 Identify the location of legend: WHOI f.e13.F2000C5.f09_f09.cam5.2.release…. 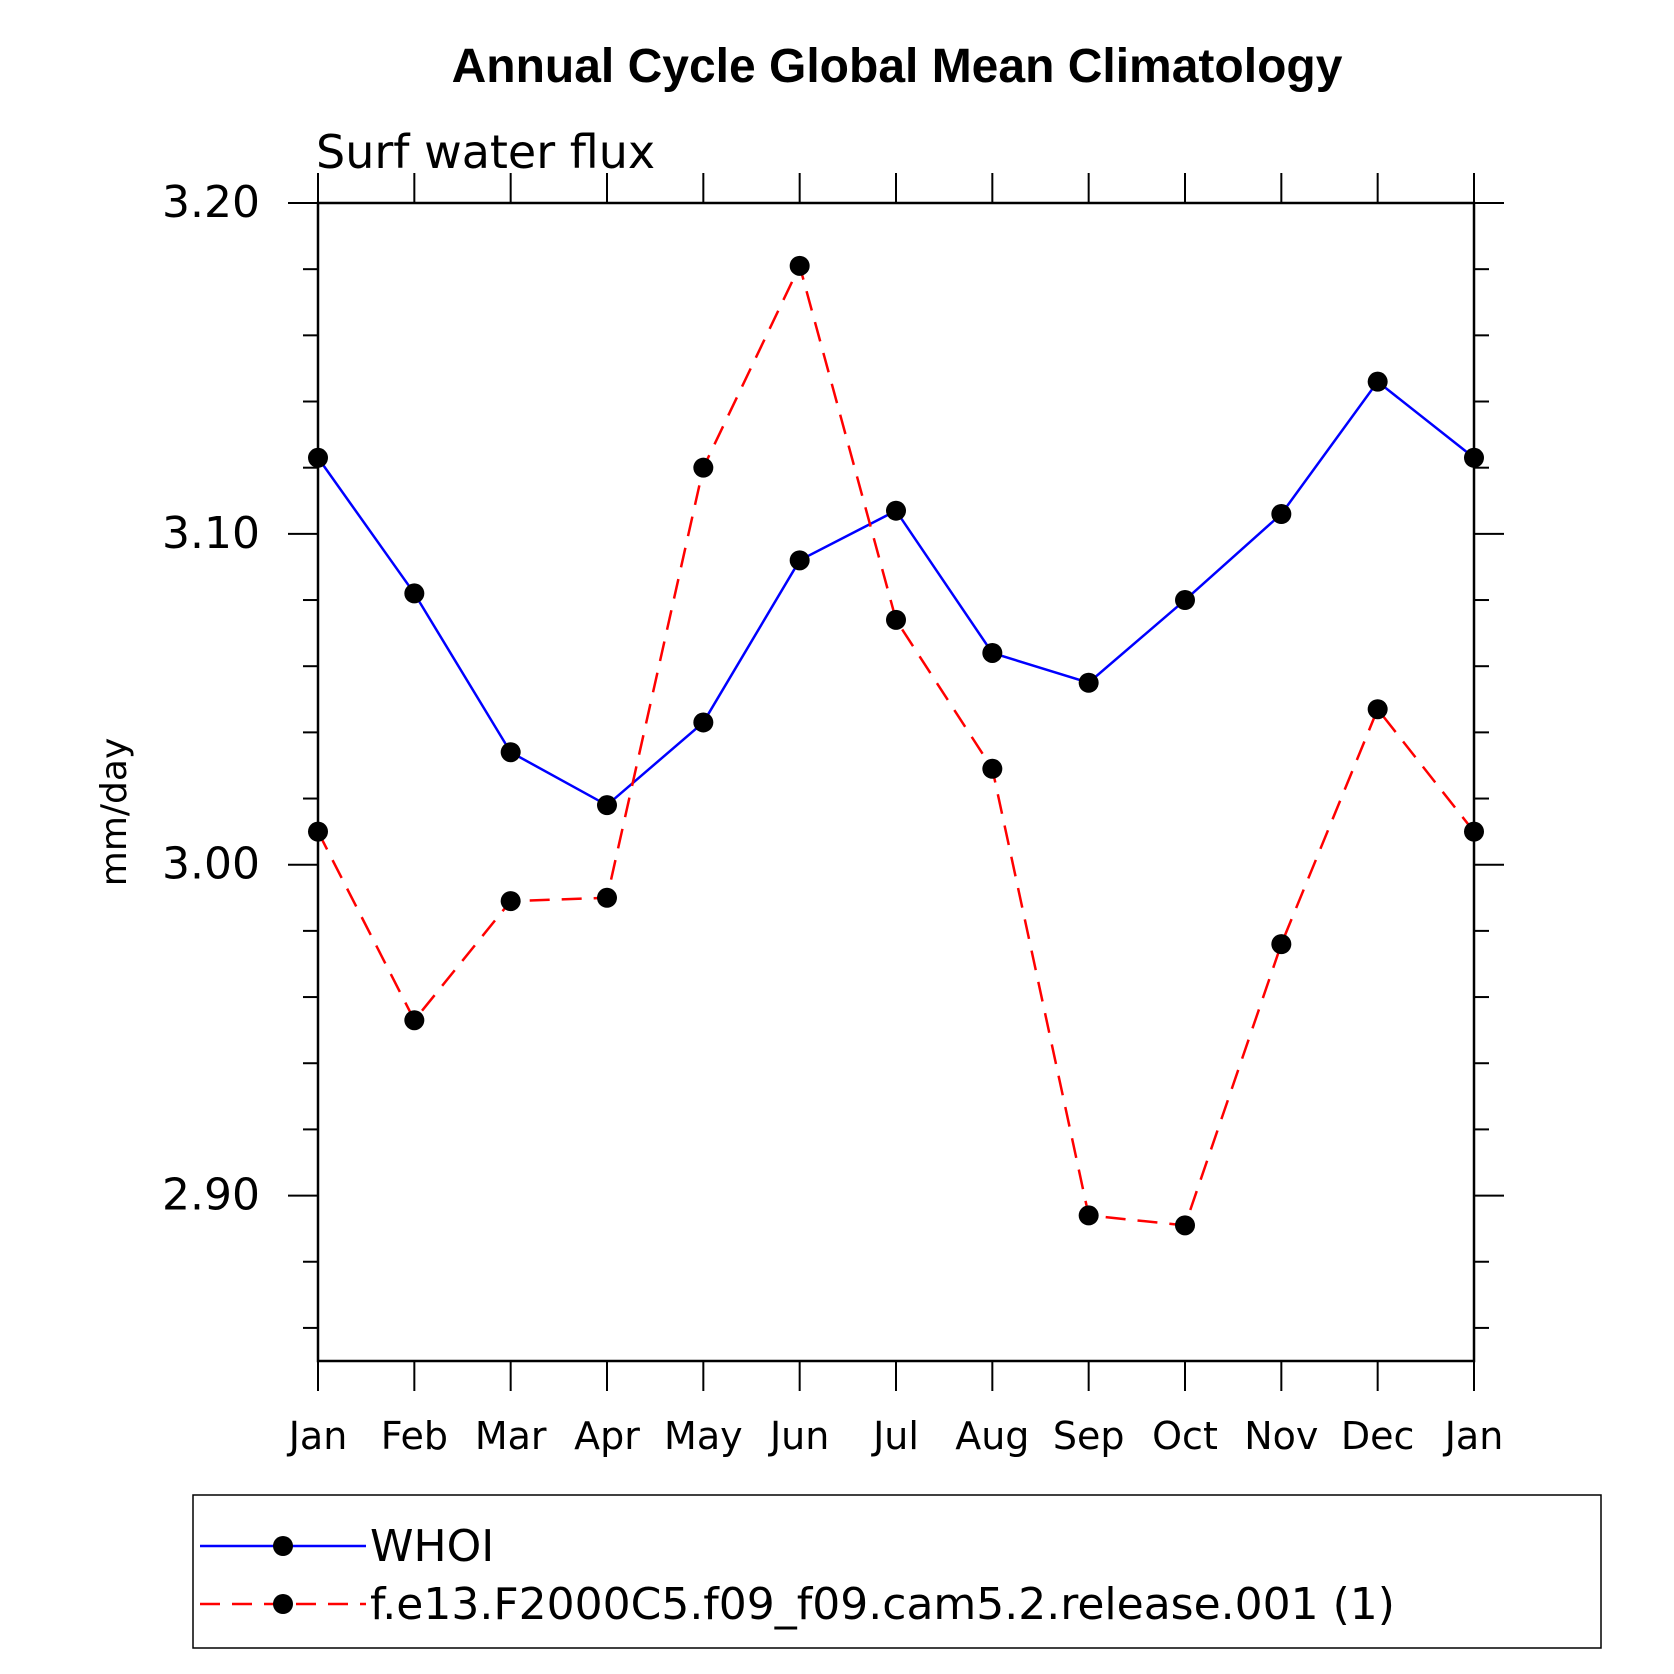
(797, 1575).